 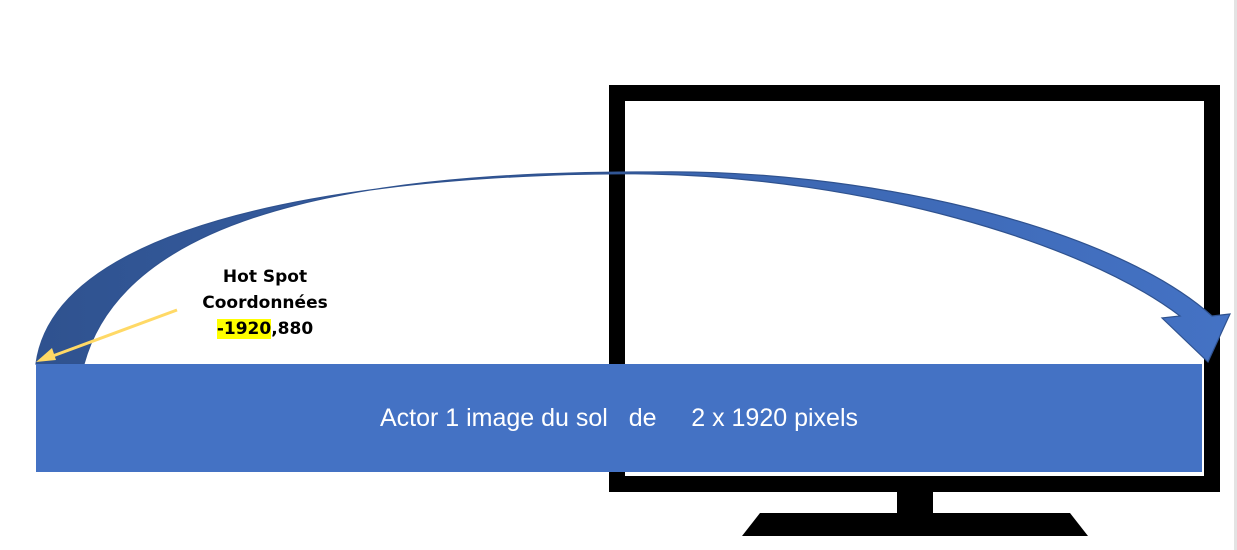 What do you see at coordinates (244, 329) in the screenshot?
I see `hotspot-x-value: -1920` at bounding box center [244, 329].